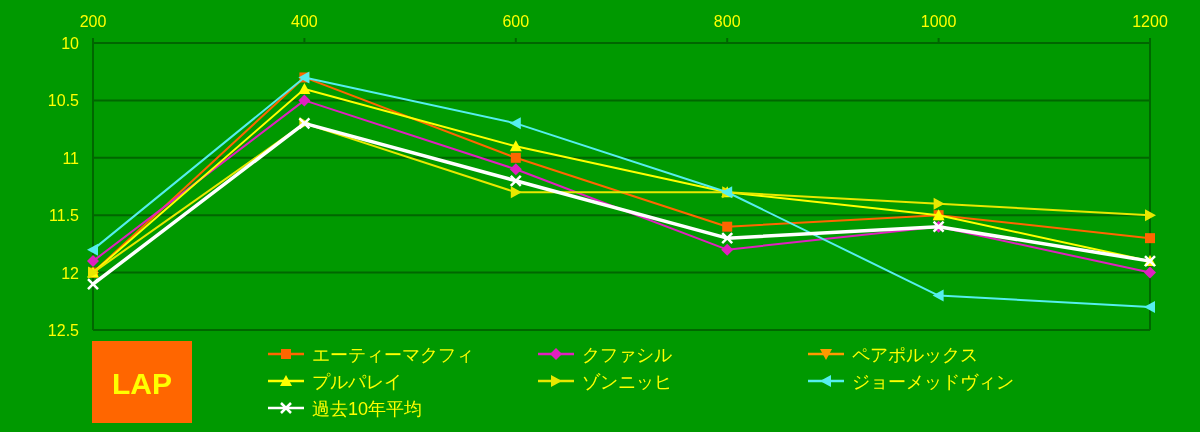 Image resolution: width=1200 pixels, height=432 pixels. What do you see at coordinates (627, 382) in the screenshot?
I see `legend-label: ゾンニッヒ` at bounding box center [627, 382].